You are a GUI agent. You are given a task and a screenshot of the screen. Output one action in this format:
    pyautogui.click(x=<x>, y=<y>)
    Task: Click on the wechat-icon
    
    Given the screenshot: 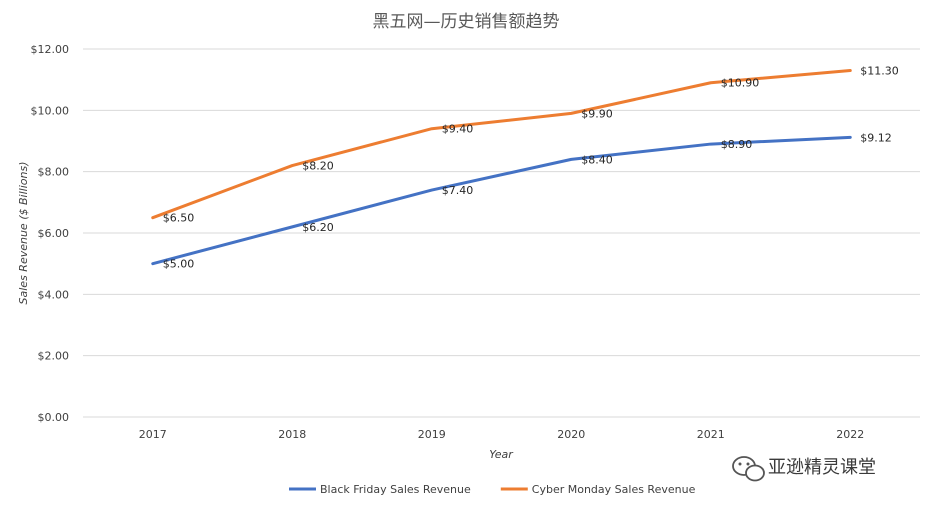 What is the action you would take?
    pyautogui.click(x=748, y=469)
    